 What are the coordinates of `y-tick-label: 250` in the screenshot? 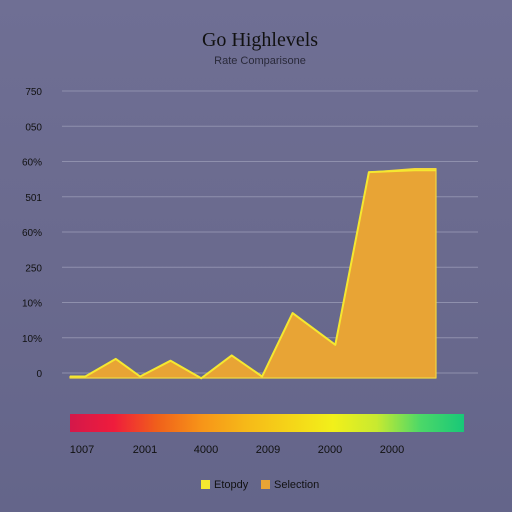 It's located at (33, 268).